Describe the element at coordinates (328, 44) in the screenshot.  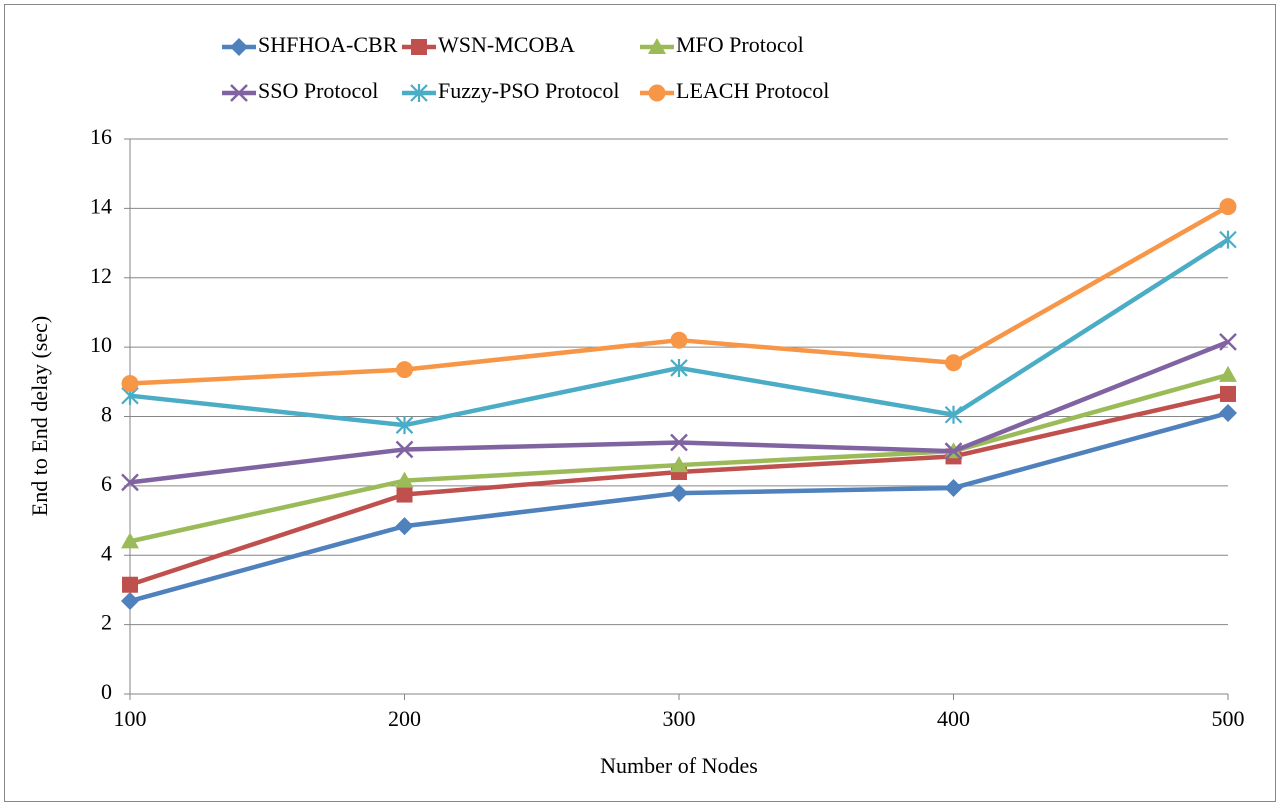
I see `legend-label: SHFHOA-CBR` at that location.